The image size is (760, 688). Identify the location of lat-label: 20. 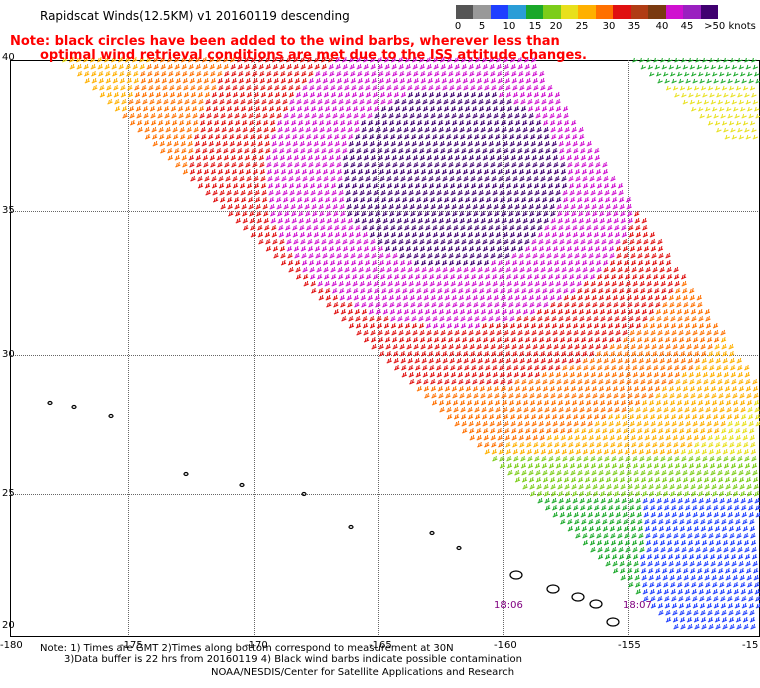
(8, 625).